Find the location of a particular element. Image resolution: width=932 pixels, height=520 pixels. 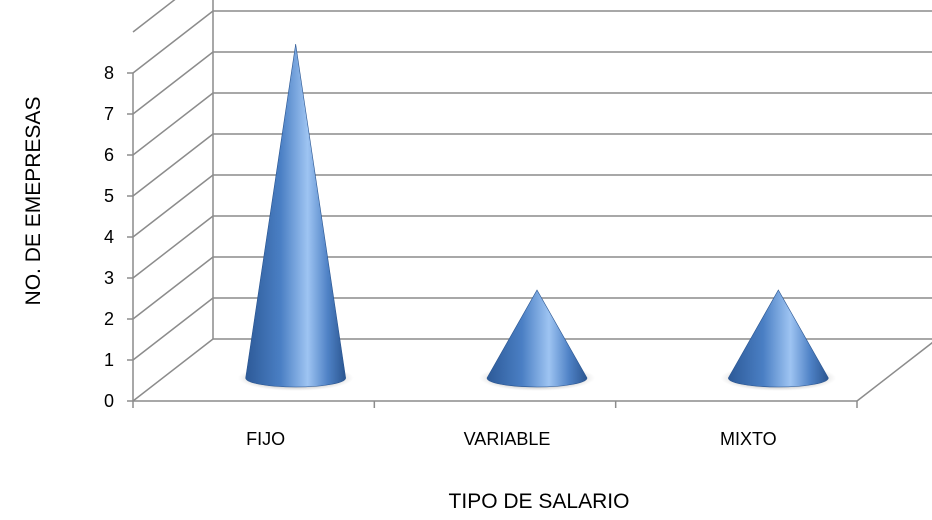

y-tick-label-2: 2 is located at coordinates (109, 319).